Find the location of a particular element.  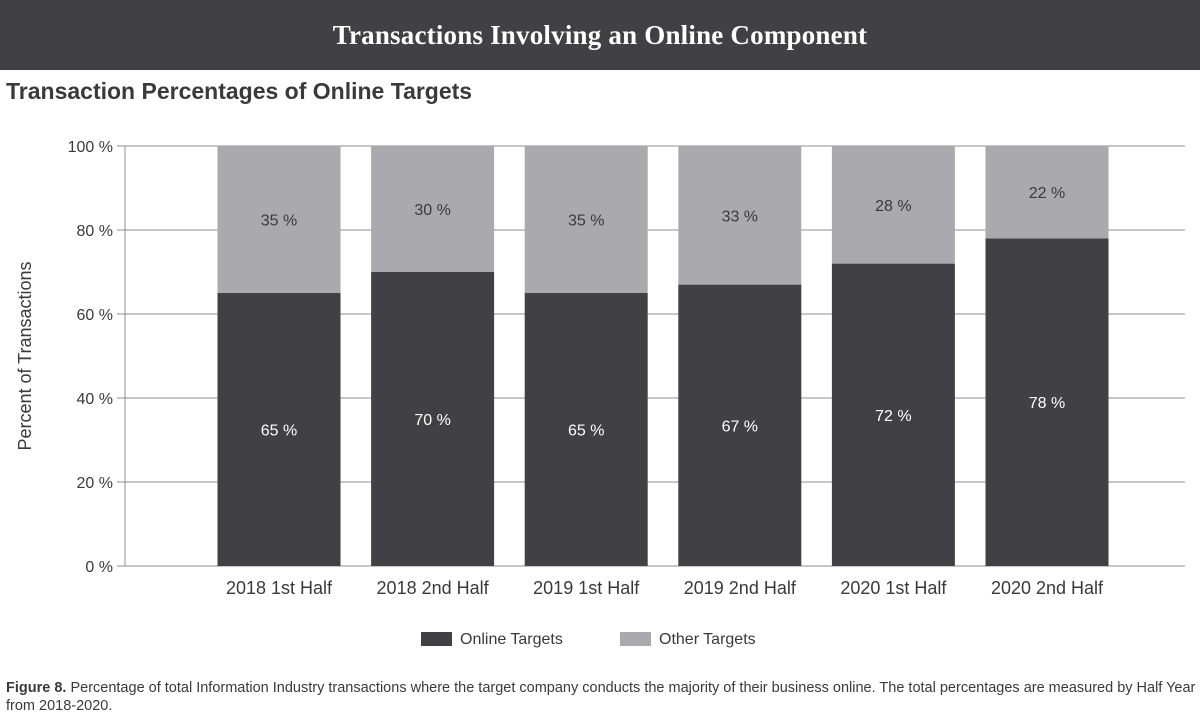

data-label: 67 % is located at coordinates (740, 426).